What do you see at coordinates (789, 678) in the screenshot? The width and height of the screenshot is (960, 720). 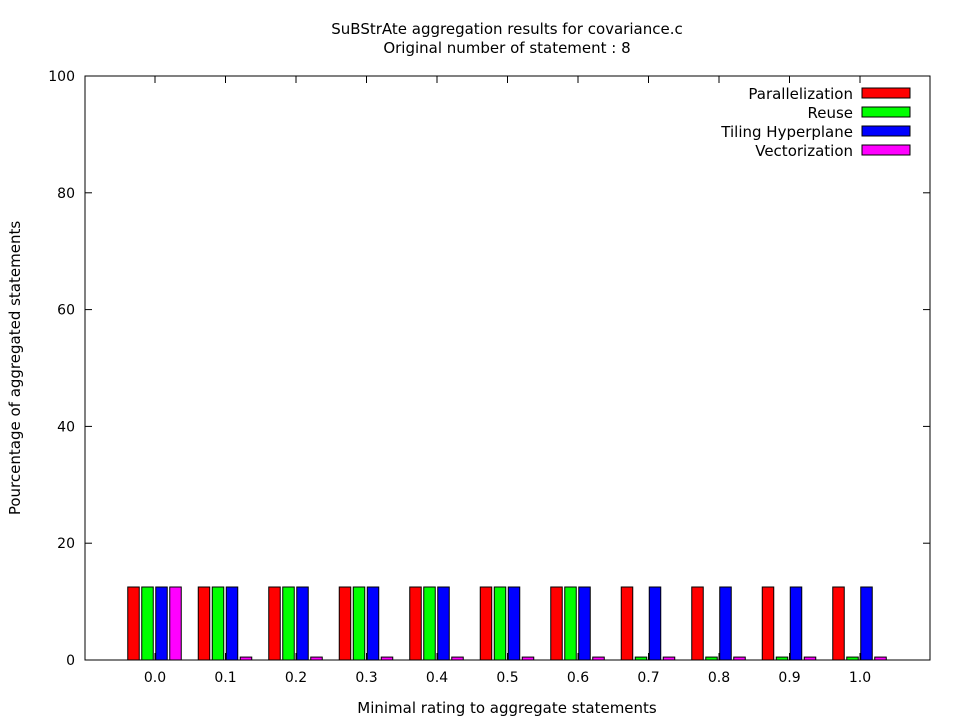 I see `x-tick-label-9: 0.9` at bounding box center [789, 678].